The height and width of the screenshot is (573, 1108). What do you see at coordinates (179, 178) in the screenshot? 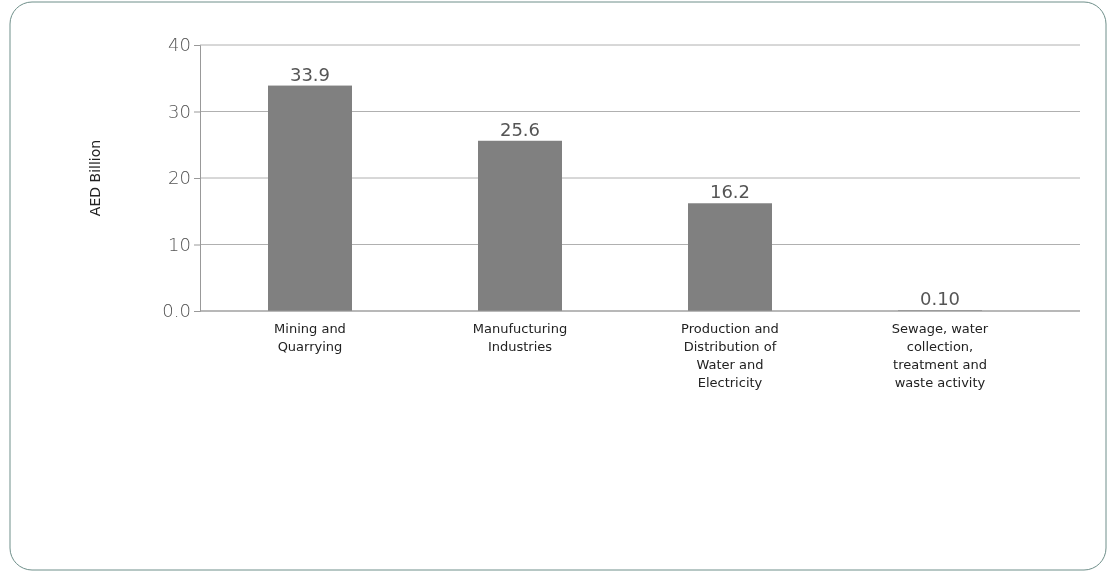
I see `y-tick-label: 20` at bounding box center [179, 178].